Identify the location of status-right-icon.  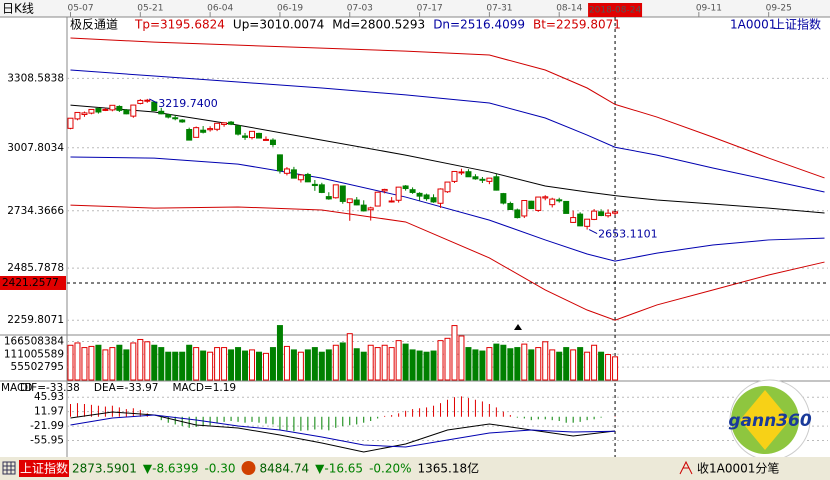
(686, 467).